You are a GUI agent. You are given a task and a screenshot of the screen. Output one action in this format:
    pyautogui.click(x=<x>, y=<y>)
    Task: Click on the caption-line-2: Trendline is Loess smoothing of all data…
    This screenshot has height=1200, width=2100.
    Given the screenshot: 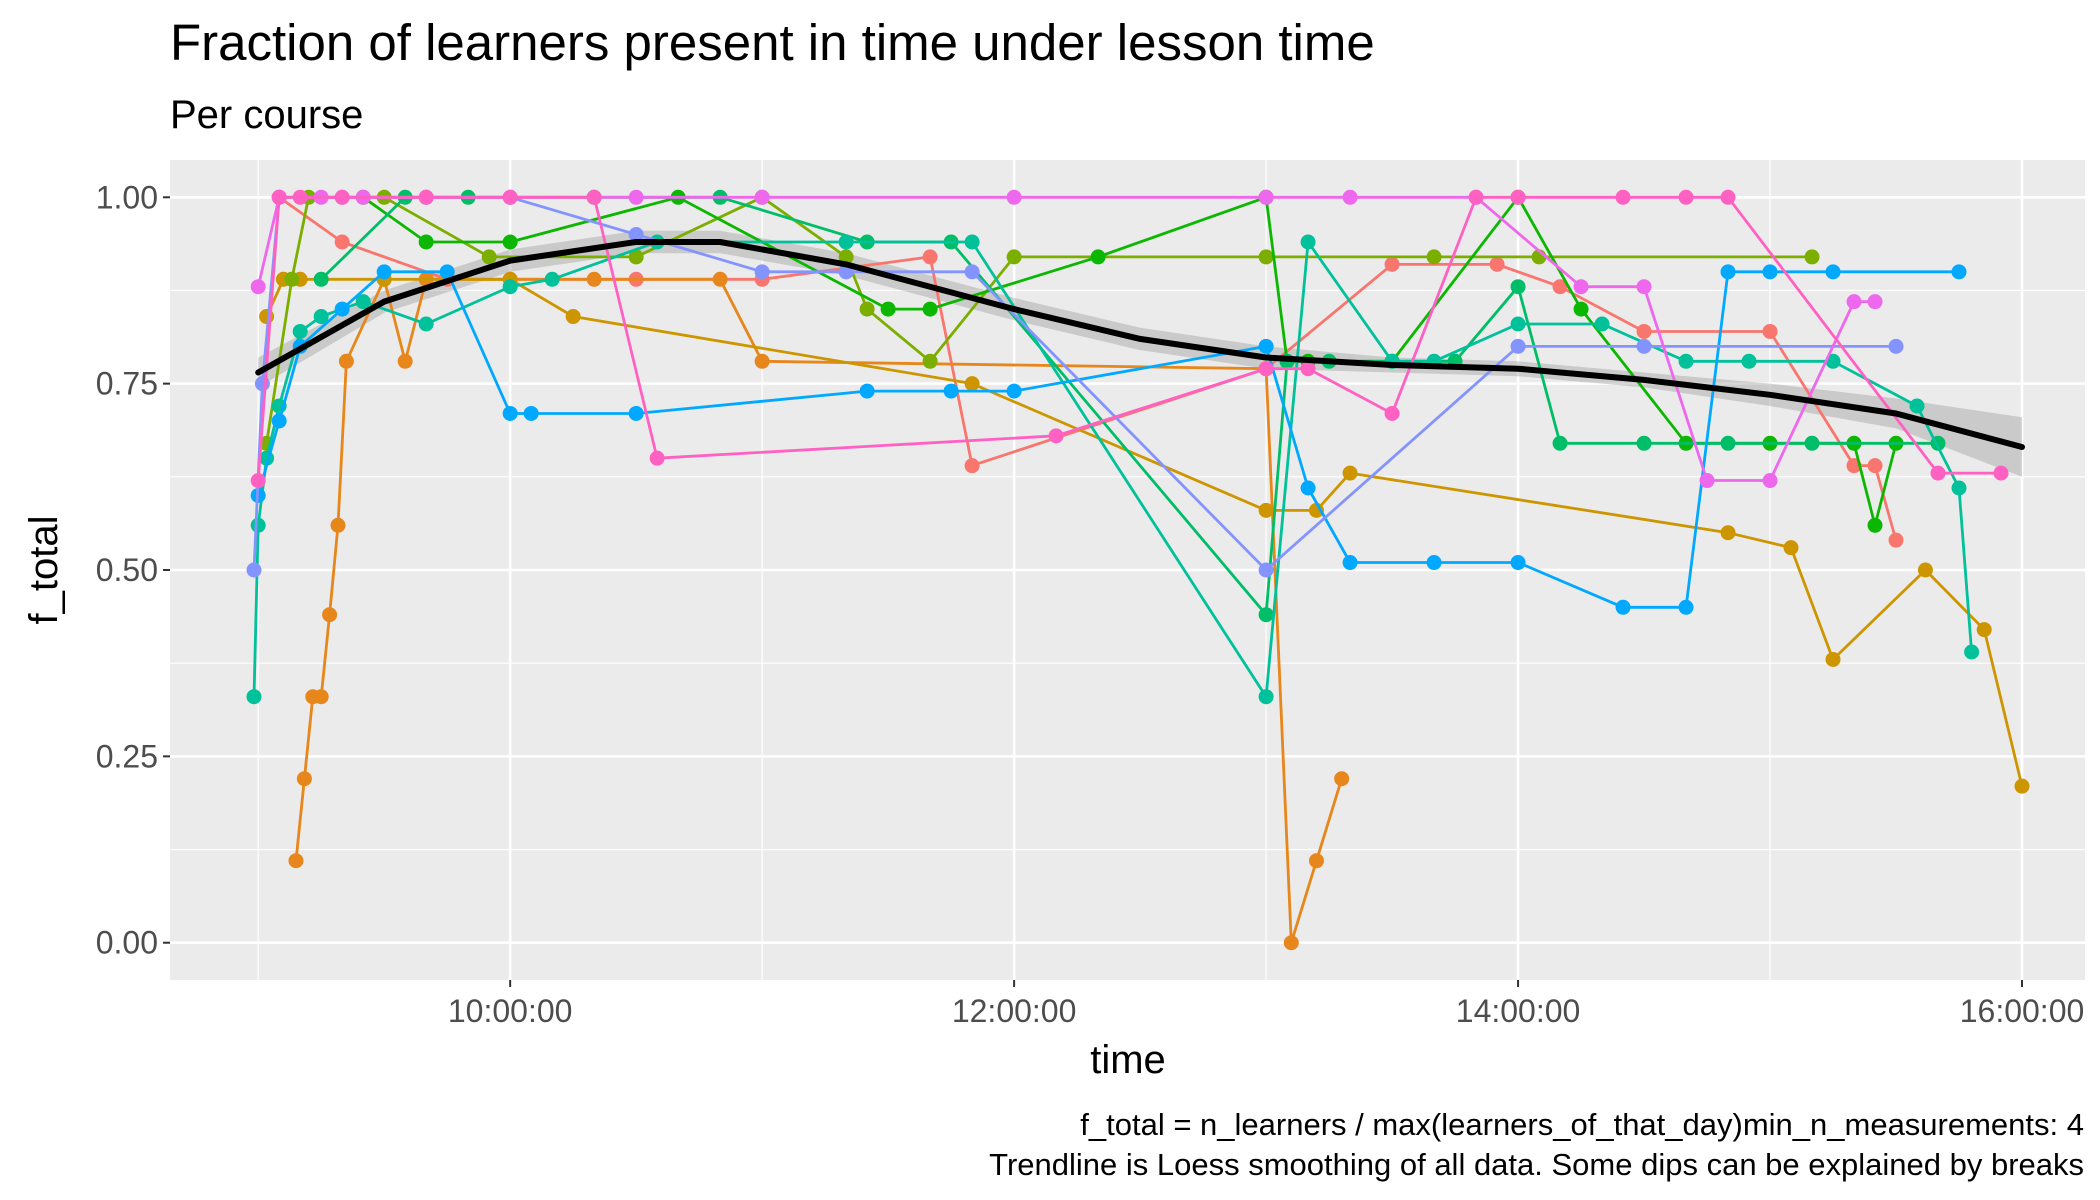 What is the action you would take?
    pyautogui.click(x=1536, y=1164)
    